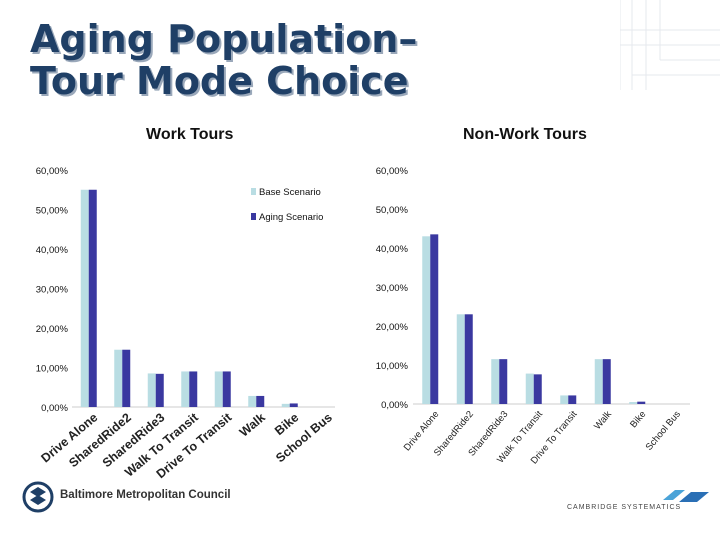 The height and width of the screenshot is (540, 720). Describe the element at coordinates (219, 81) in the screenshot. I see `slide-title-line2: Tour Mode Choice` at that location.